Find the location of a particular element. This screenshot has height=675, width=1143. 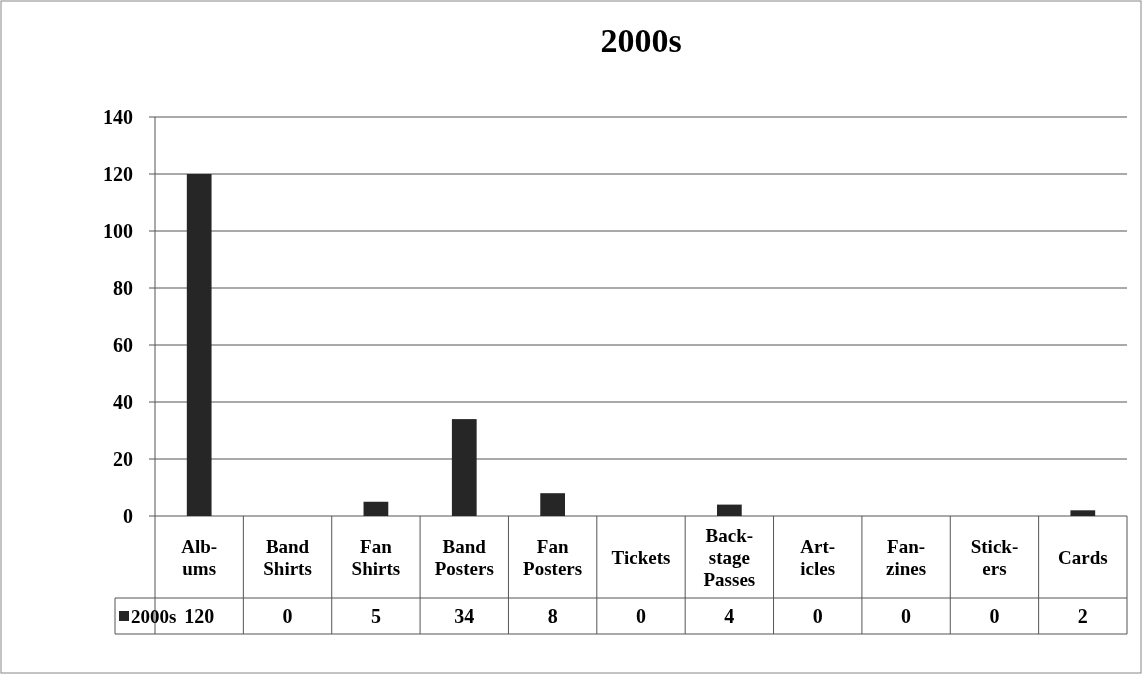

x-tick-label: Tickets is located at coordinates (641, 557).